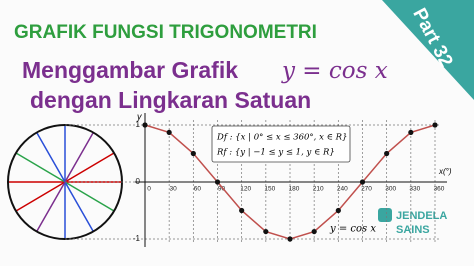 The width and height of the screenshot is (474, 266). Describe the element at coordinates (275, 153) in the screenshot. I see `annotation: Rf : {y | −1 ≤ y ≤ 1, y ∈ R}` at that location.